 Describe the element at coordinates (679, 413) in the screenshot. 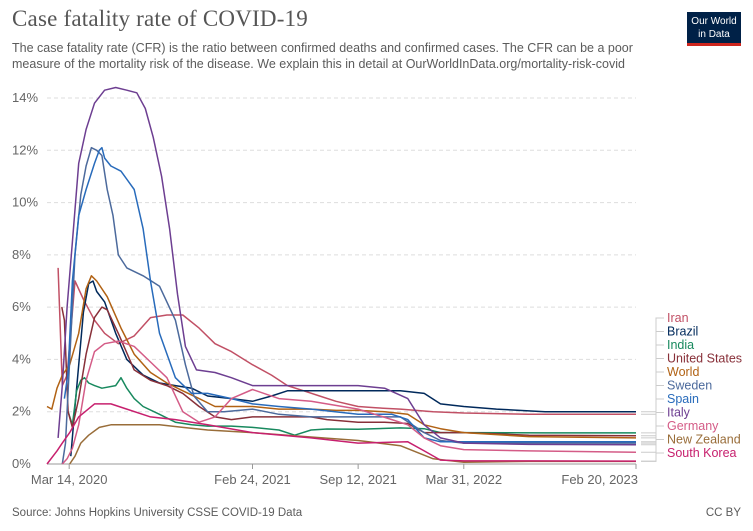

I see `legend-label-italy: Italy` at that location.